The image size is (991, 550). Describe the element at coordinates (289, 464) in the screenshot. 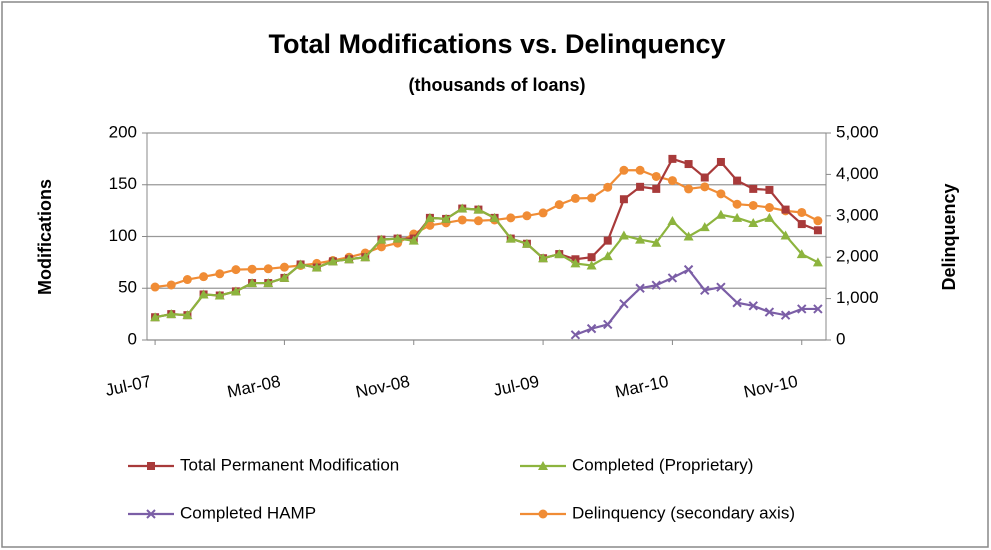

I see `legend-label: Total Permanent Modification` at that location.